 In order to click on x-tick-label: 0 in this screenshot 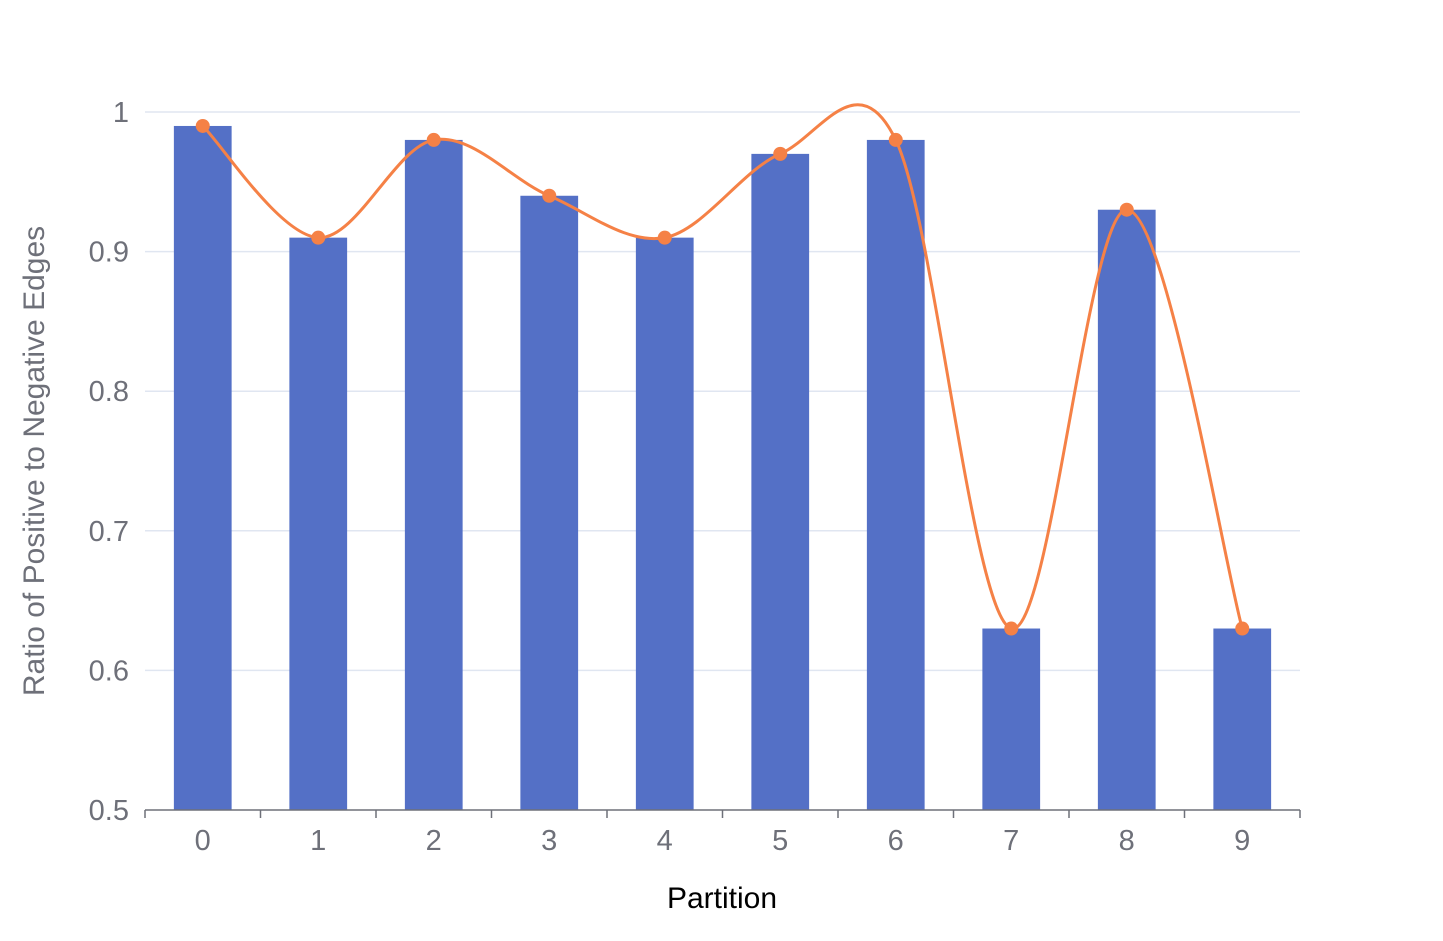, I will do `click(203, 841)`.